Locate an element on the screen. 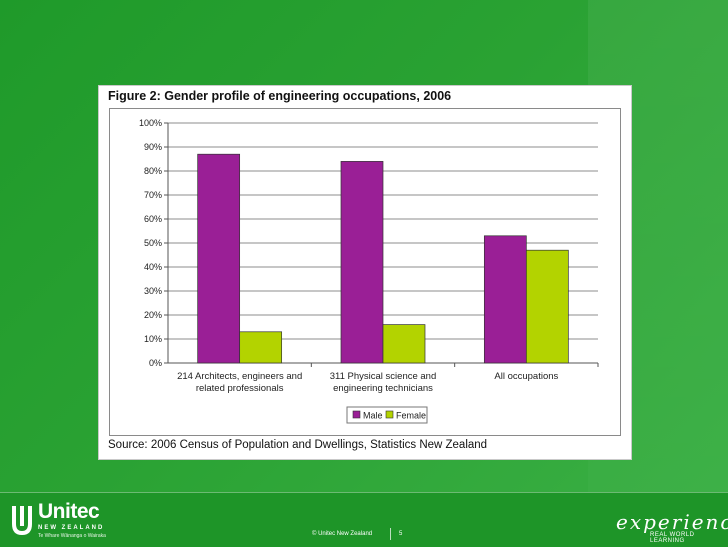 The width and height of the screenshot is (728, 547). footer-separator is located at coordinates (390, 534).